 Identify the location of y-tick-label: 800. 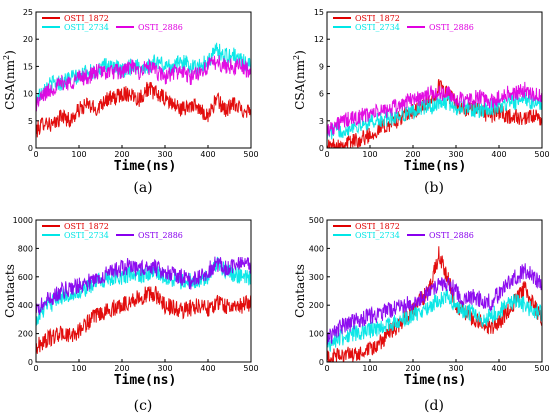
(25, 248).